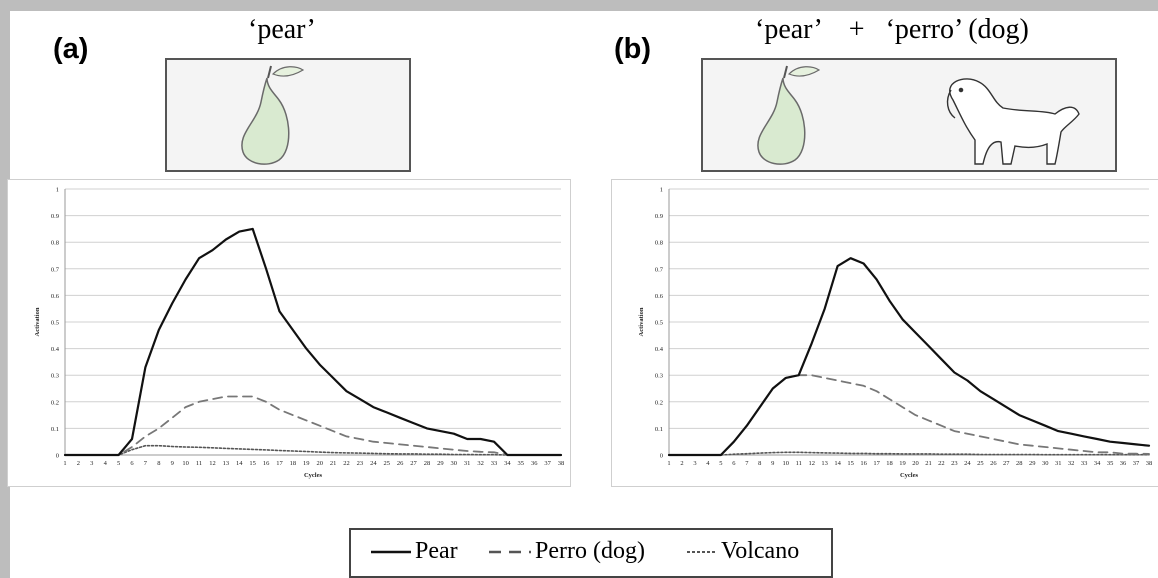 The width and height of the screenshot is (1158, 578). What do you see at coordinates (436, 551) in the screenshot?
I see `legend-label-pear: Pear` at bounding box center [436, 551].